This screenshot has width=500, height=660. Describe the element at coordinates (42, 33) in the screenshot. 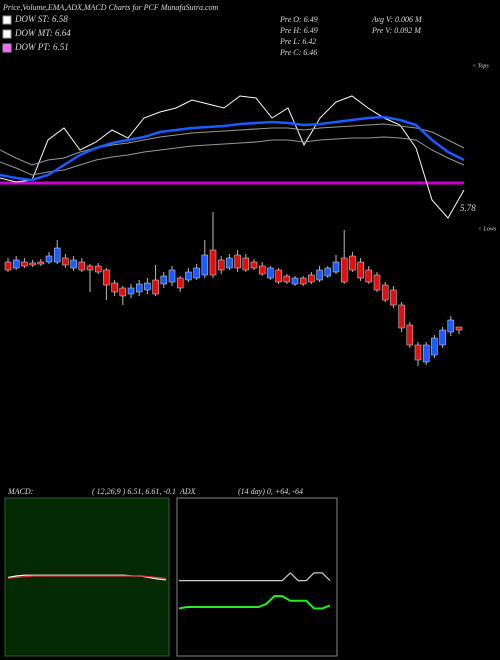

I see `legend-label: DOW MT: 6.64` at that location.